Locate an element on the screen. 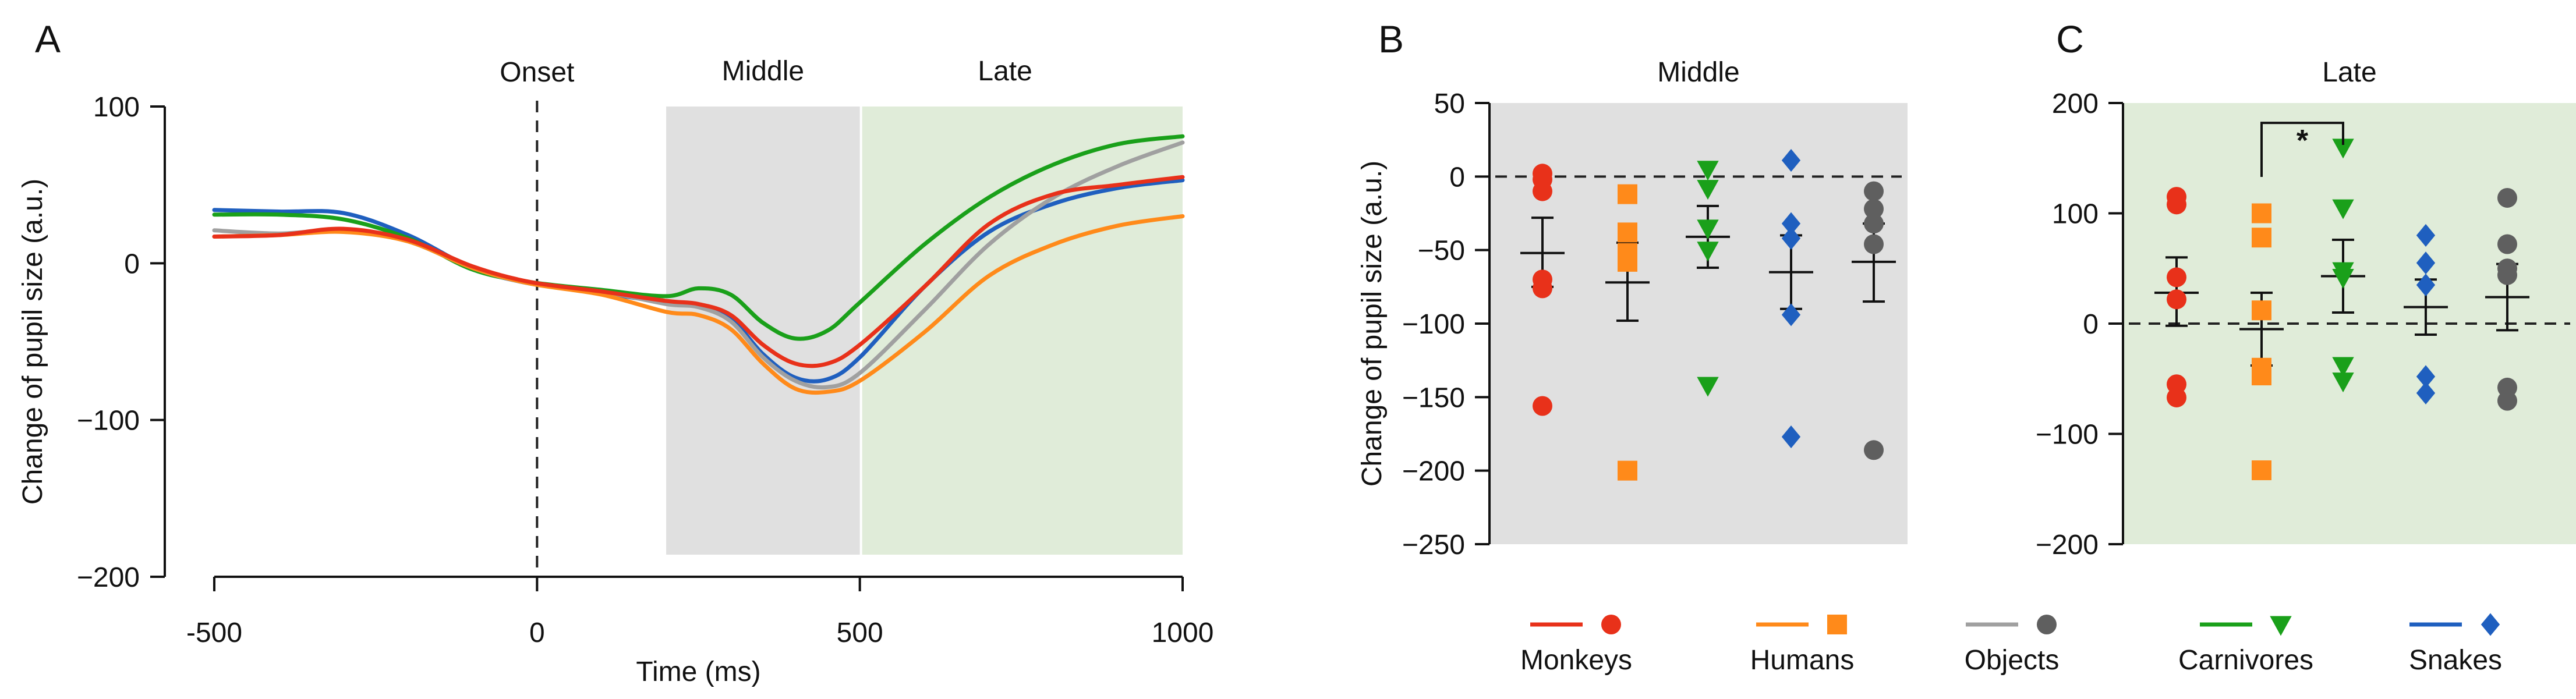 This screenshot has height=699, width=2576. legend-label-humans: Humans is located at coordinates (1802, 660).